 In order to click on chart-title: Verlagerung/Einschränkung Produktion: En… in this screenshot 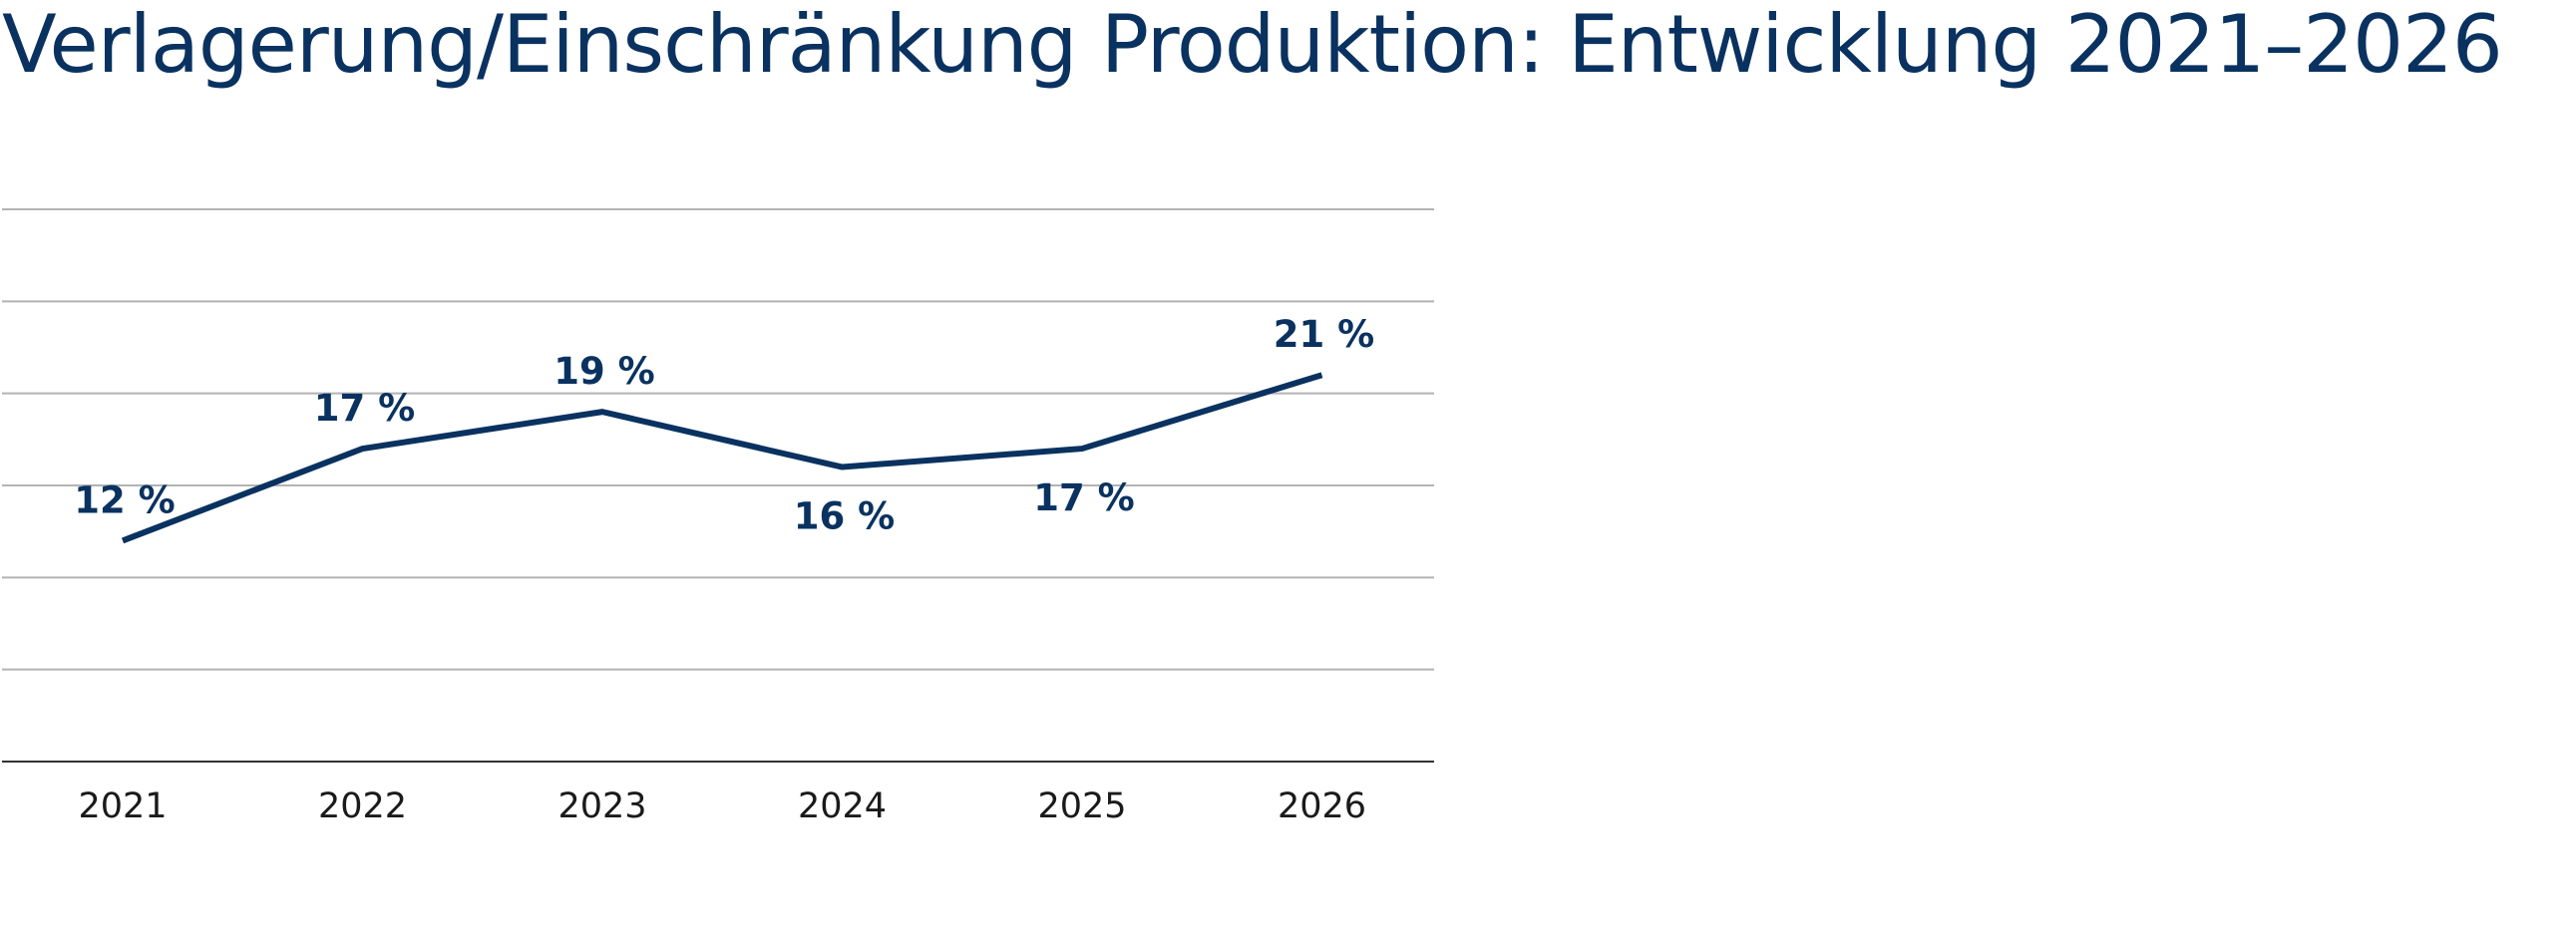, I will do `click(1252, 45)`.